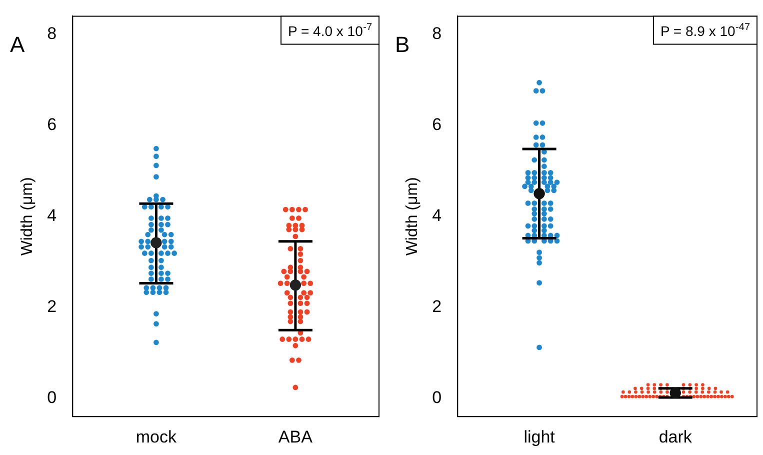 The height and width of the screenshot is (455, 763). What do you see at coordinates (157, 436) in the screenshot?
I see `x-tick-label: mock` at bounding box center [157, 436].